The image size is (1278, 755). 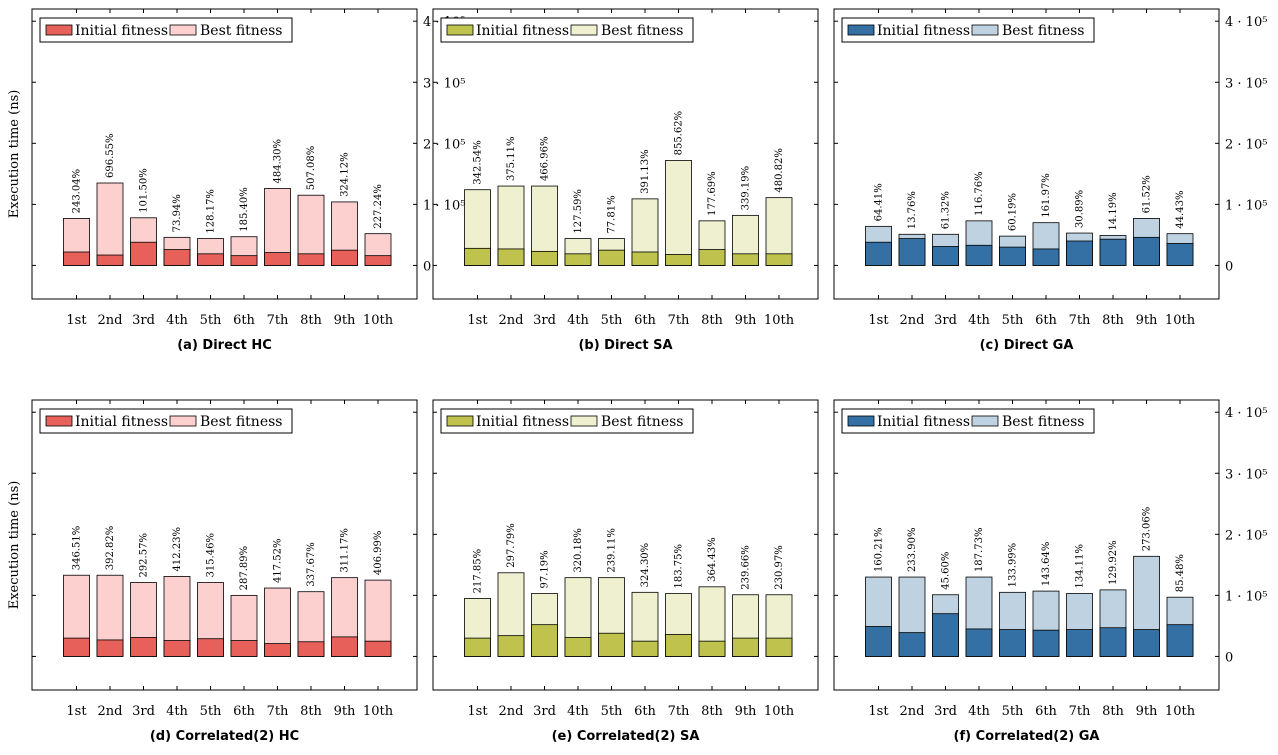 What do you see at coordinates (144, 555) in the screenshot?
I see `data-label: 292.57%` at bounding box center [144, 555].